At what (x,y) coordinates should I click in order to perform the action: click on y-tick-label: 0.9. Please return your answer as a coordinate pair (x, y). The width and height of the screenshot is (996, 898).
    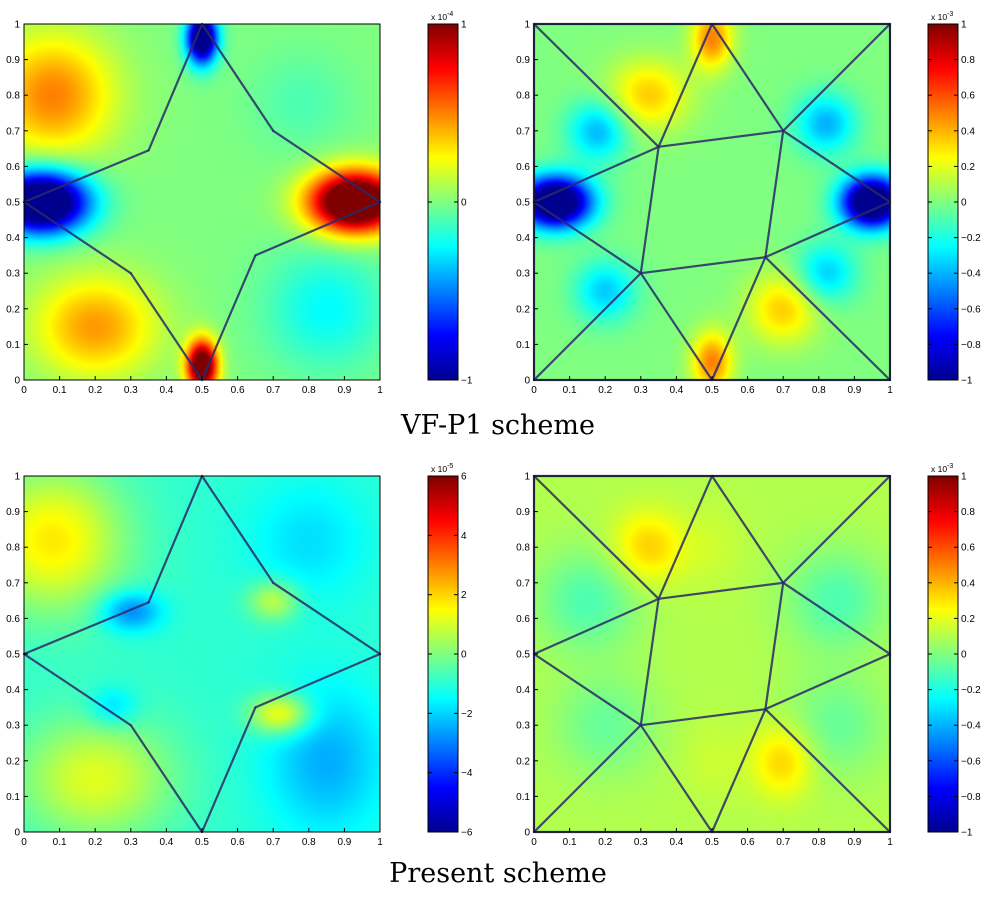
    Looking at the image, I should click on (13, 60).